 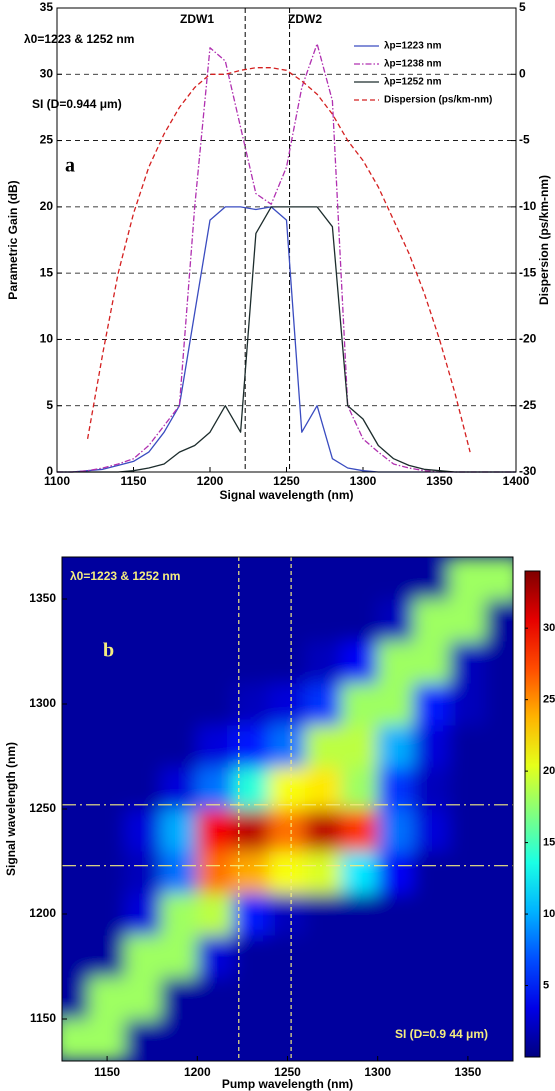 What do you see at coordinates (516, 481) in the screenshot?
I see `x-tick-label: 1400` at bounding box center [516, 481].